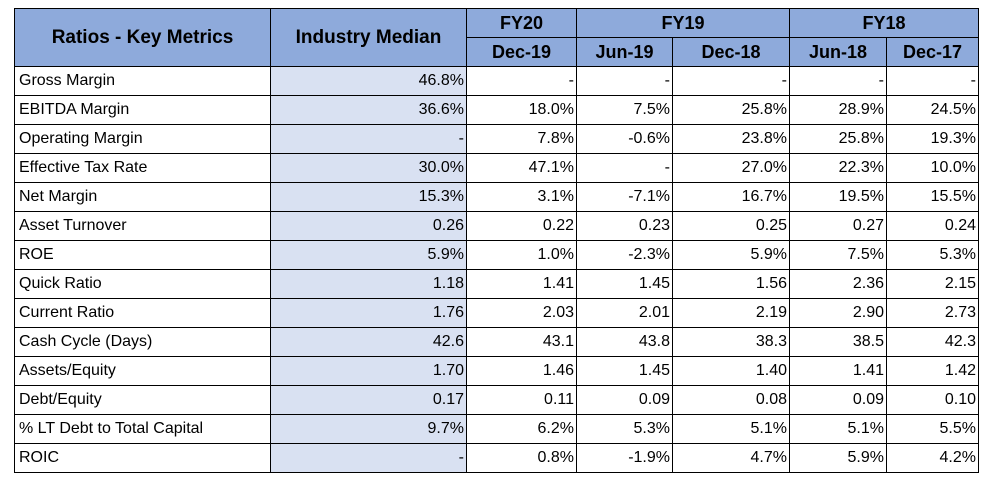 This screenshot has height=483, width=988. What do you see at coordinates (731, 197) in the screenshot?
I see `period-value: 16.7%` at bounding box center [731, 197].